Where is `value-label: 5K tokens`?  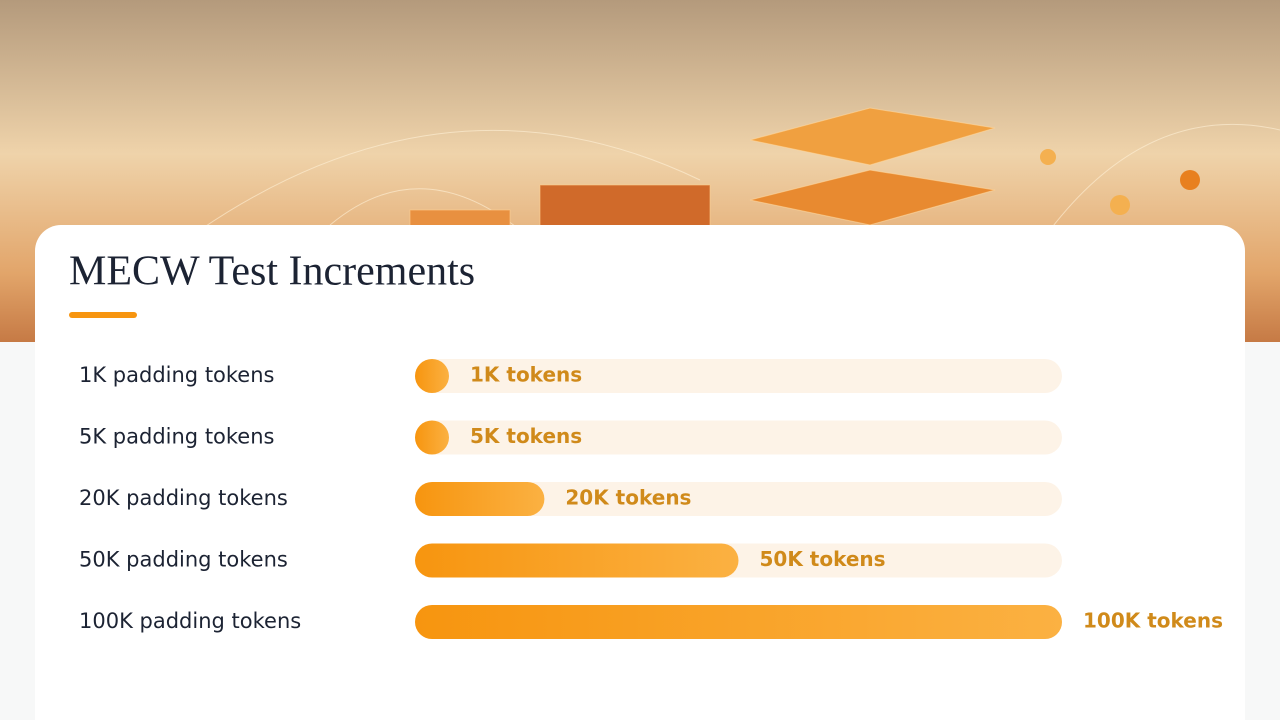
value-label: 5K tokens is located at coordinates (526, 436).